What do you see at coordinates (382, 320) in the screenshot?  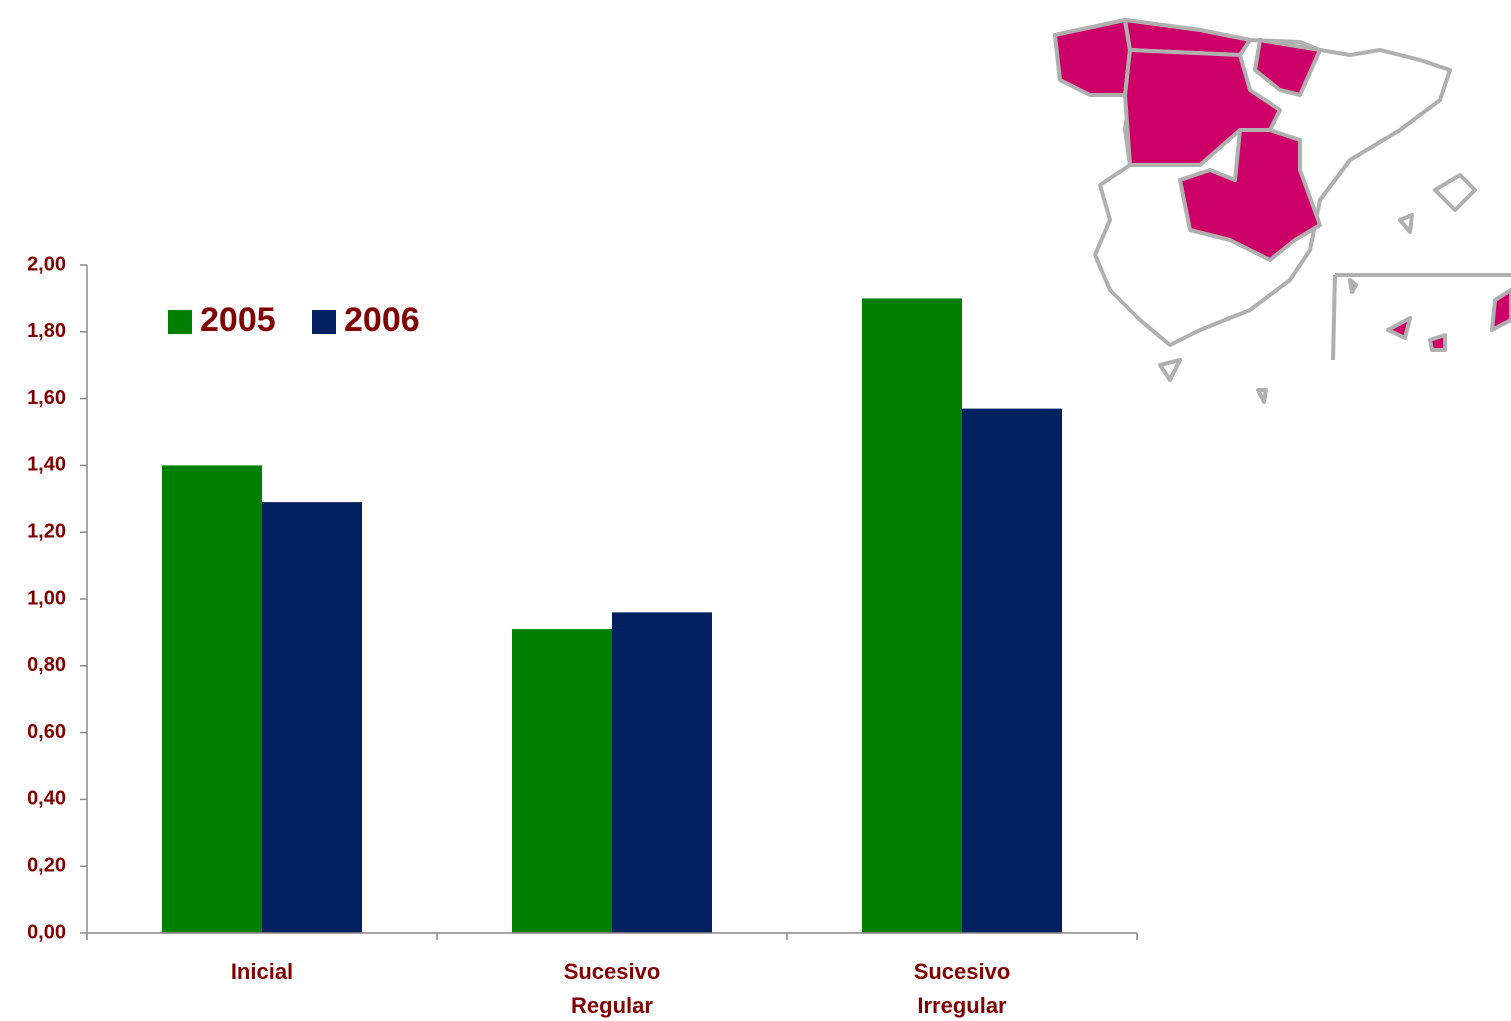 I see `legend-label: 2006` at bounding box center [382, 320].